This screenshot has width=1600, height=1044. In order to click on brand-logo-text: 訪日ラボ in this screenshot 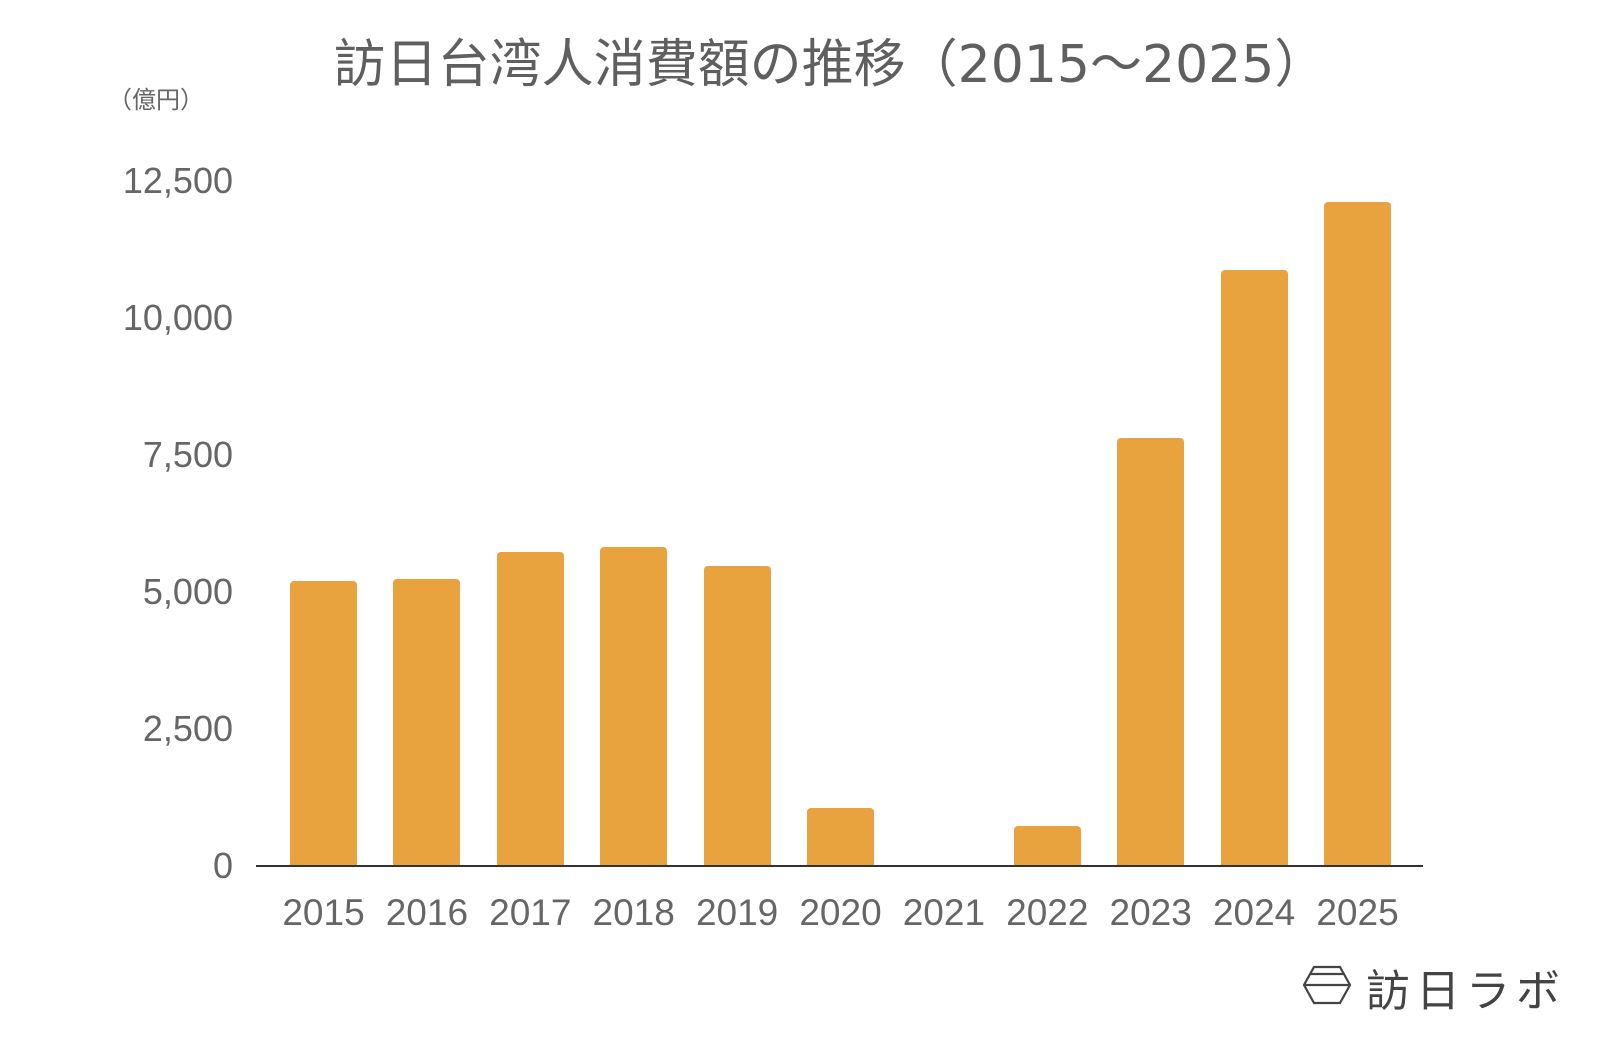, I will do `click(1466, 991)`.